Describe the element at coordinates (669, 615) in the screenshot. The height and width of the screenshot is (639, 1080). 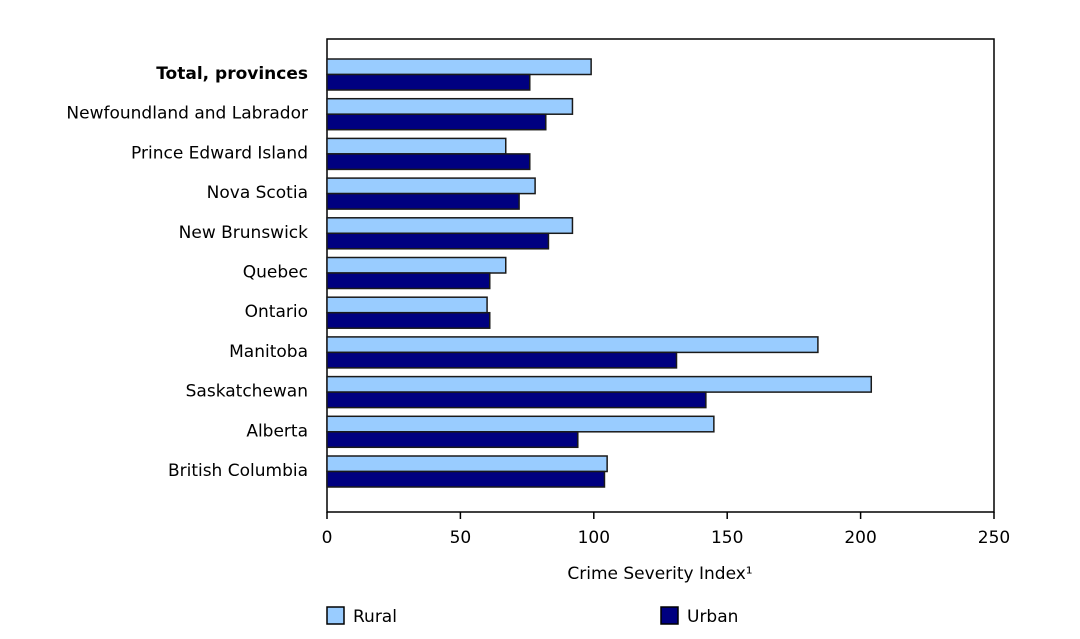
I see `legend-swatch-urban` at that location.